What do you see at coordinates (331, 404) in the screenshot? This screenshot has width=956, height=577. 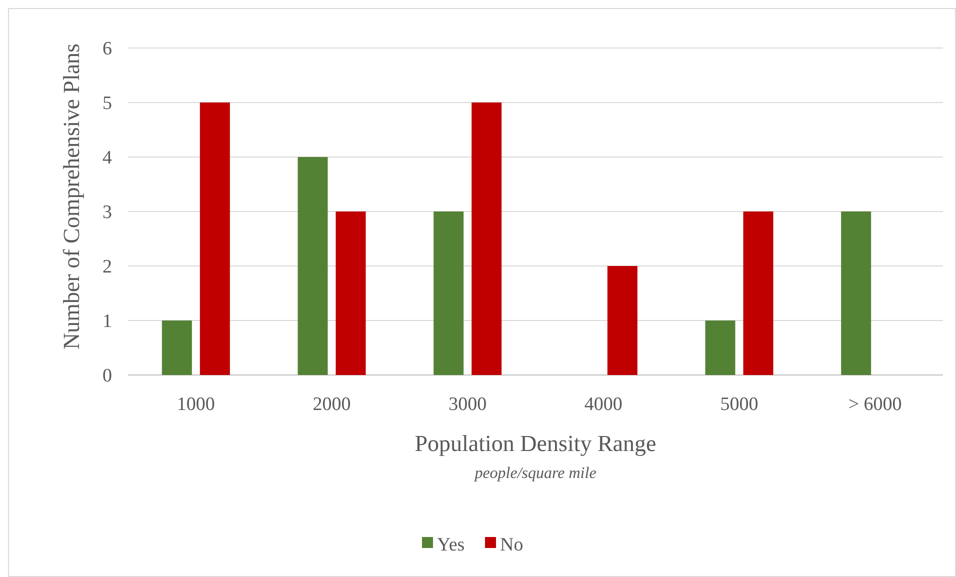 I see `x-tick-label: 2000` at bounding box center [331, 404].